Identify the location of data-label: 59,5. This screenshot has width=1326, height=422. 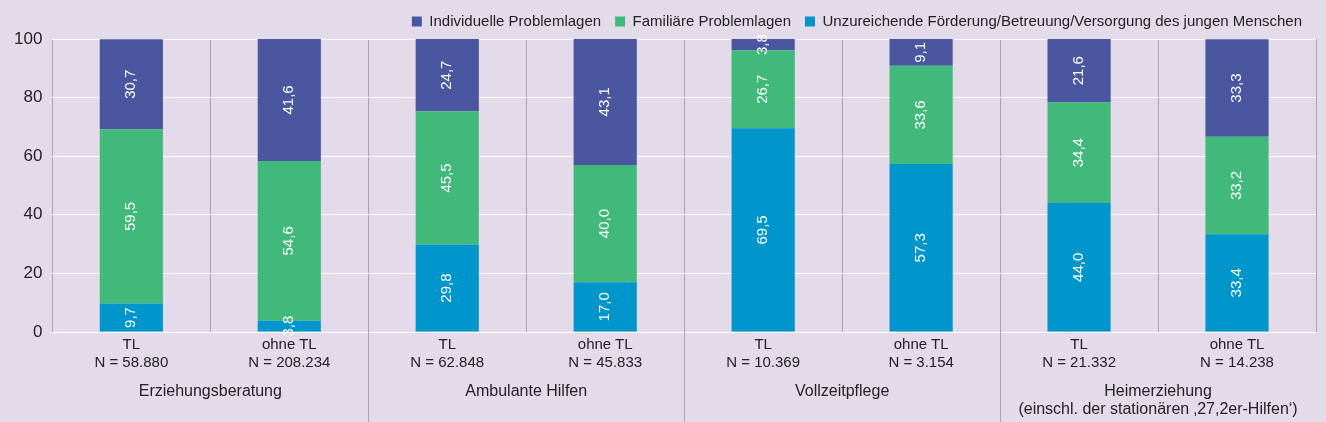
(130, 216).